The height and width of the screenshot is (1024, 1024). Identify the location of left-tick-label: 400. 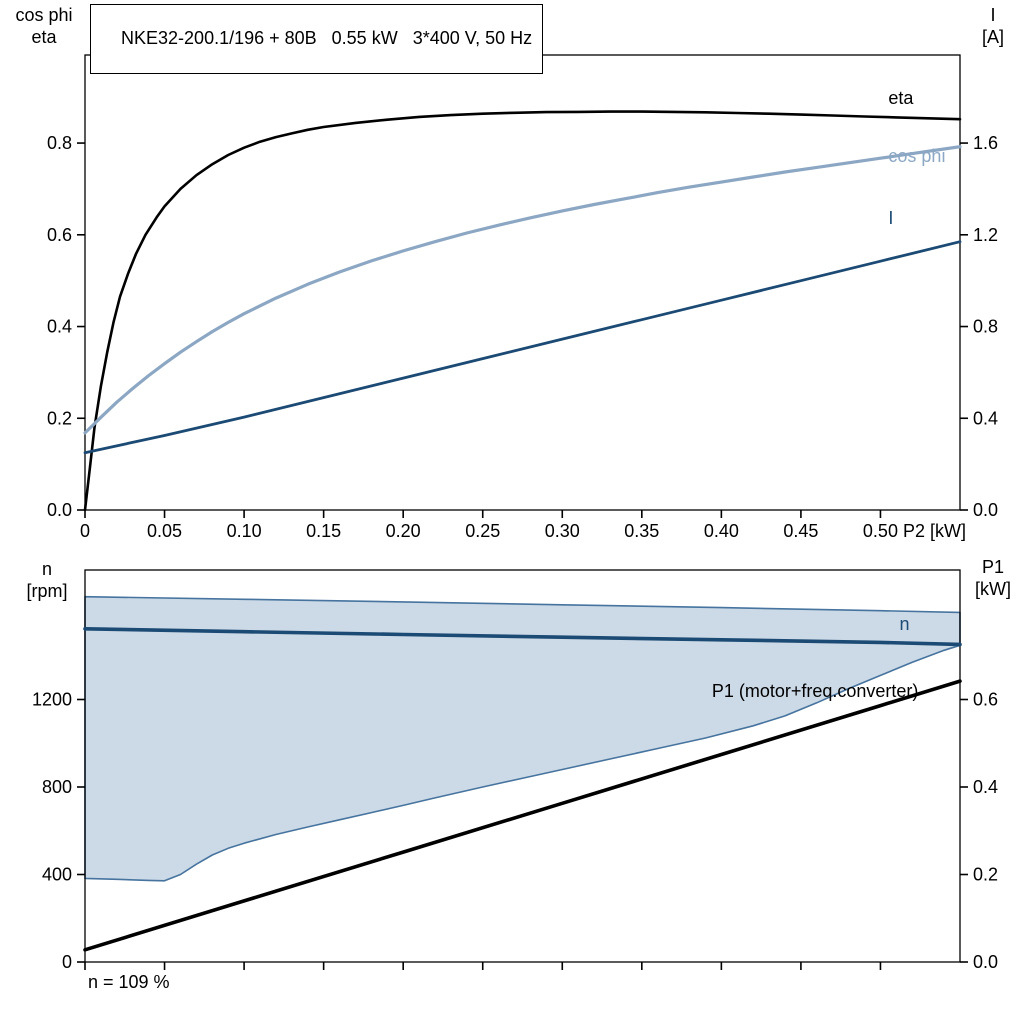
(57, 875).